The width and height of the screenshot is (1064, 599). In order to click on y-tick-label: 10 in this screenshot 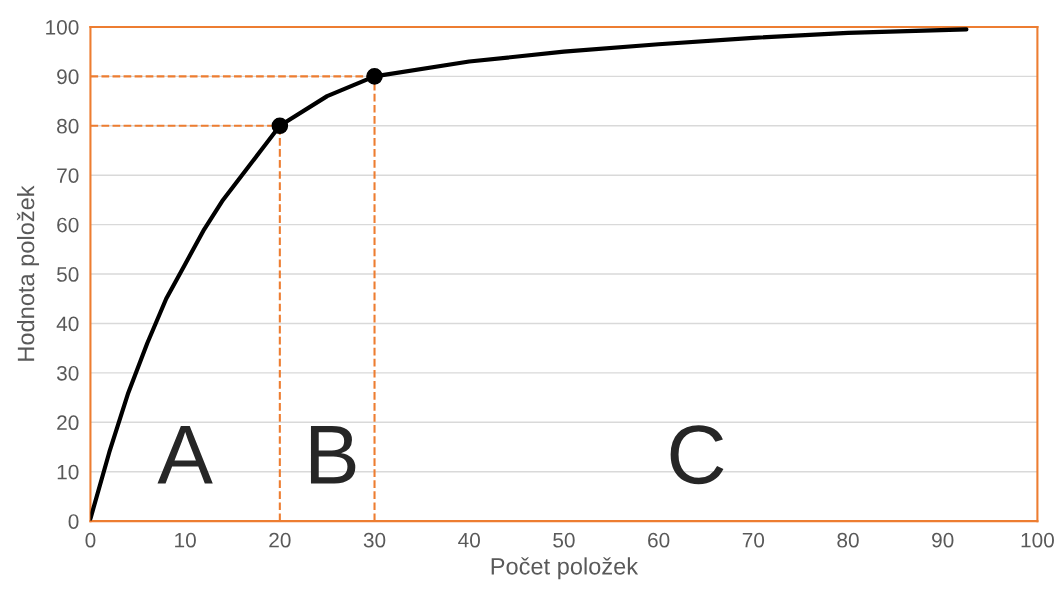, I will do `click(68, 472)`.